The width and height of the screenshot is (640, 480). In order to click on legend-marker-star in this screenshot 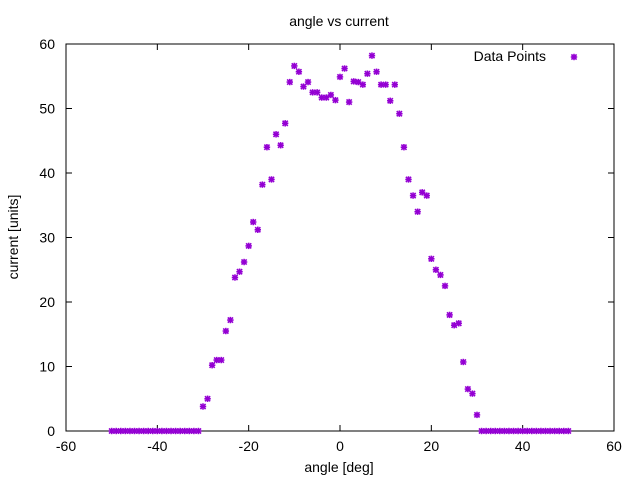, I will do `click(574, 57)`.